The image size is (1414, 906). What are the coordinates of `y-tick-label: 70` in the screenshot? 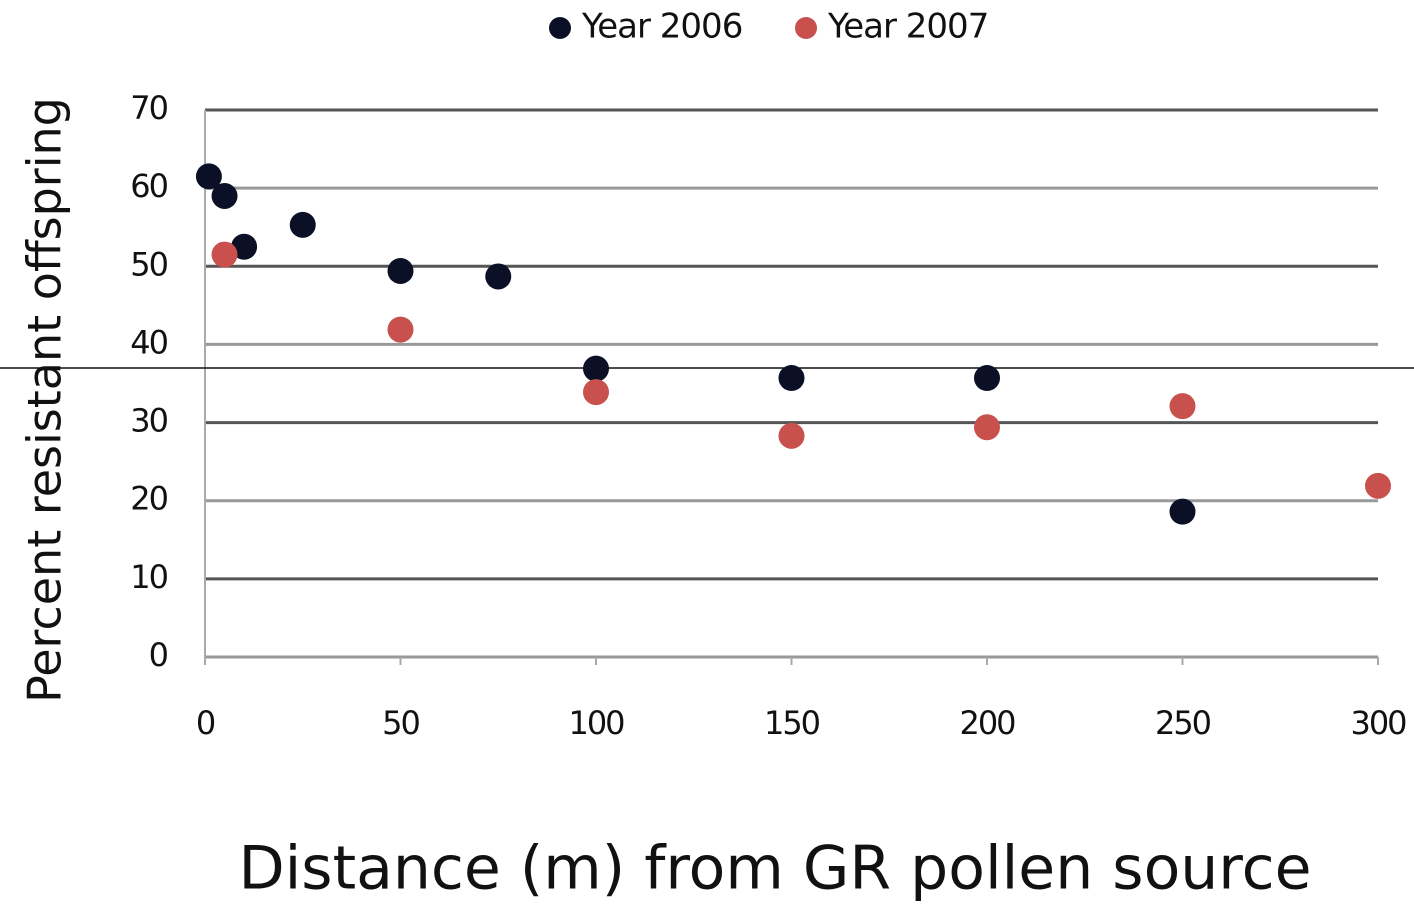 It's located at (148, 108).